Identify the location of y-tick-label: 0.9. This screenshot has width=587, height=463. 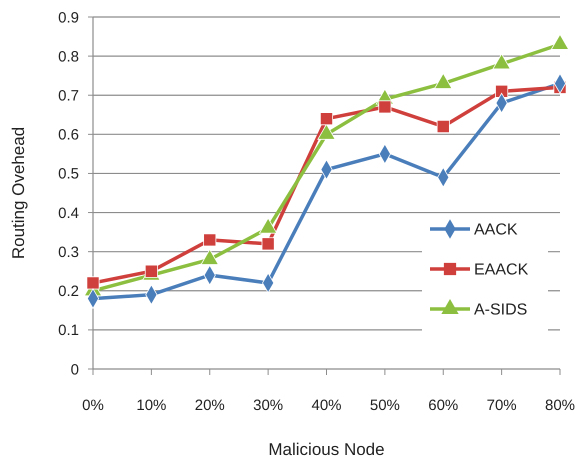
(68, 17).